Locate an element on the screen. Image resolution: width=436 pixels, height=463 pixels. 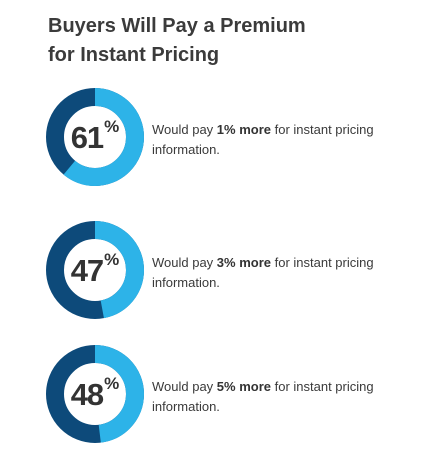
desc-prefix-3: Would pay is located at coordinates (184, 386).